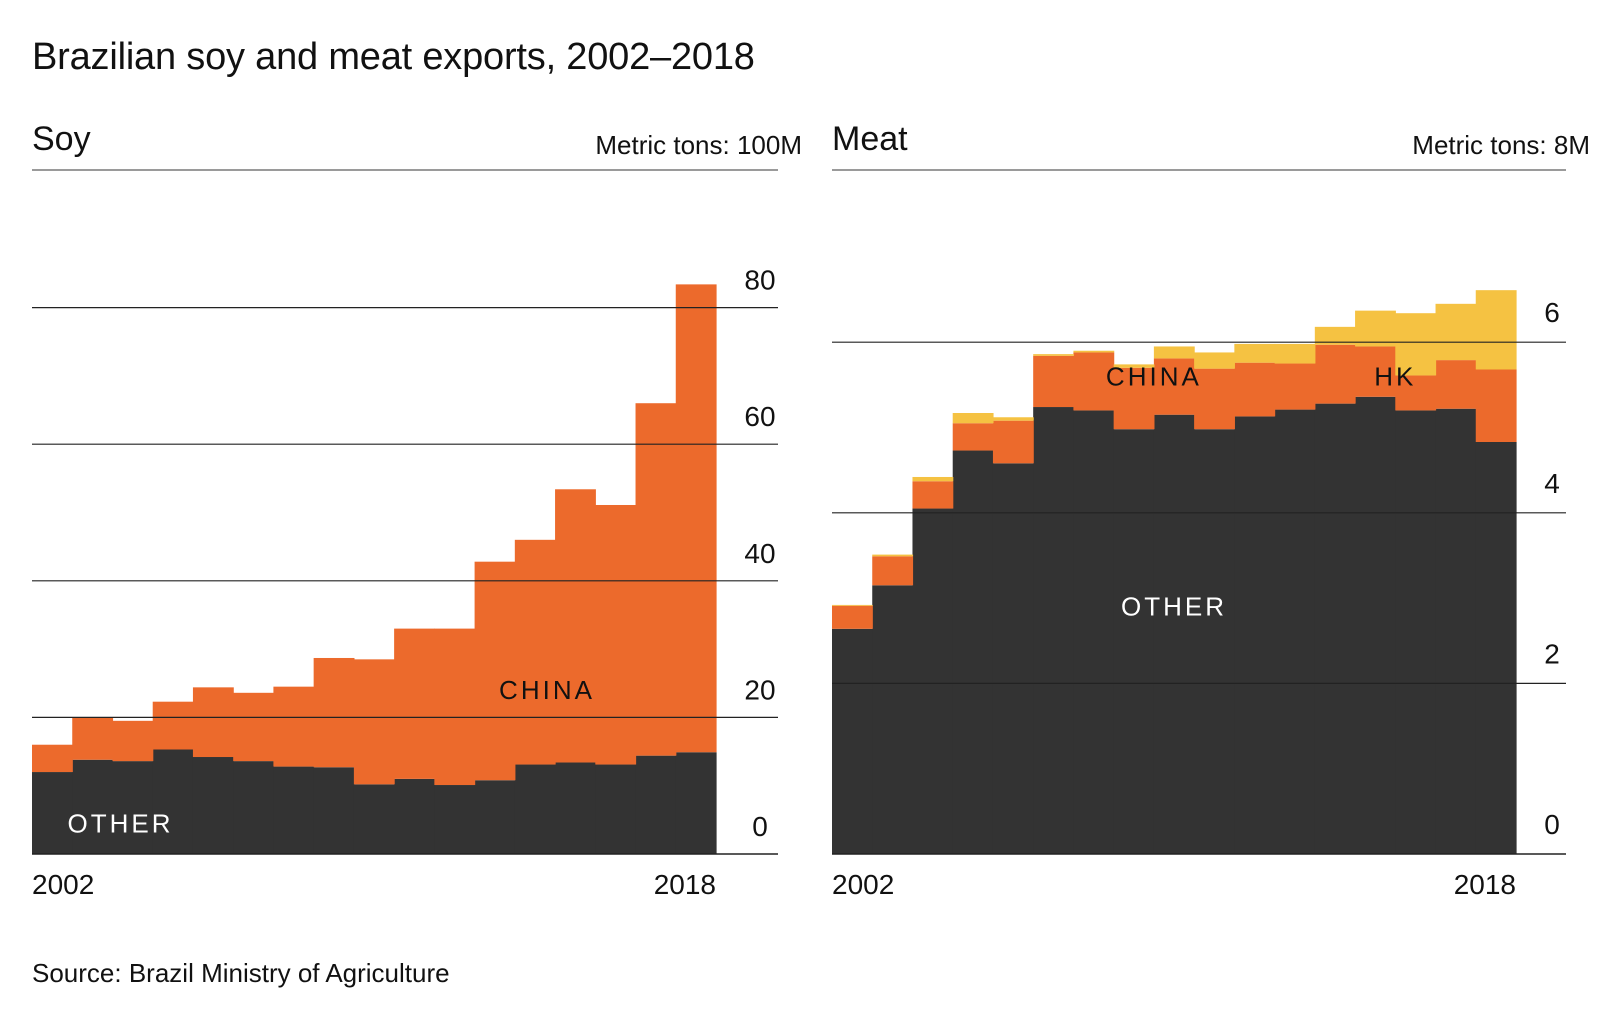 The image size is (1614, 1024). I want to click on soy-china-bar-2003, so click(93, 738).